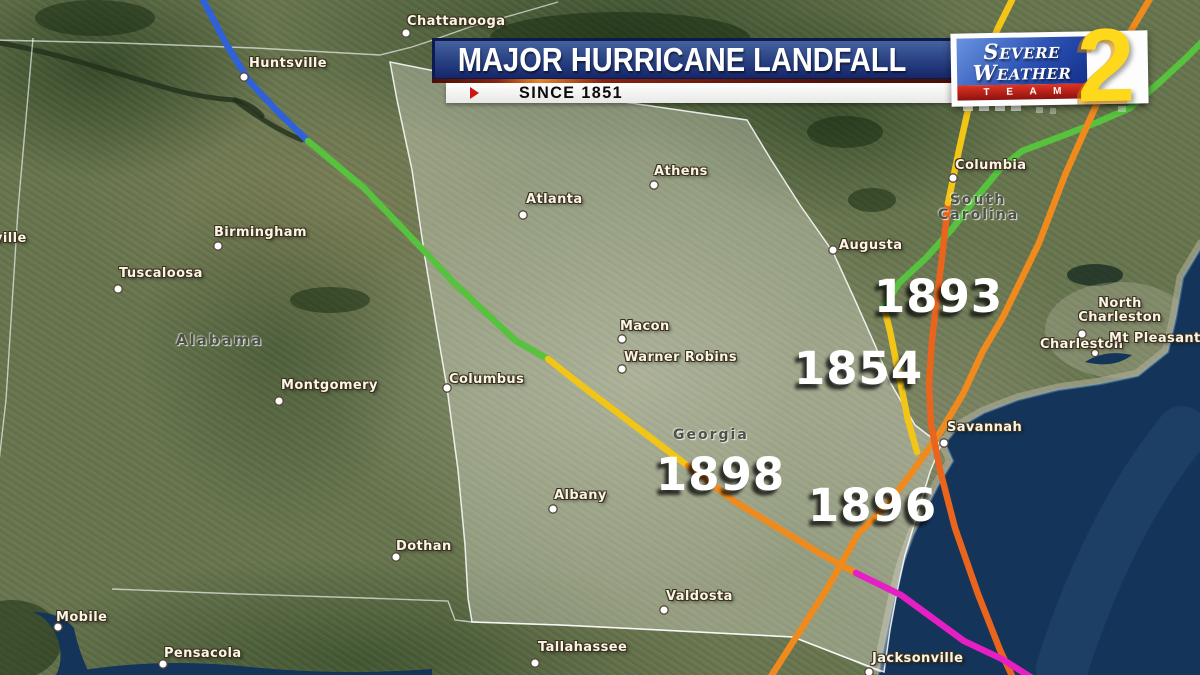 The height and width of the screenshot is (675, 1200). Describe the element at coordinates (699, 596) in the screenshot. I see `city-label-valdosta: Valdosta` at that location.